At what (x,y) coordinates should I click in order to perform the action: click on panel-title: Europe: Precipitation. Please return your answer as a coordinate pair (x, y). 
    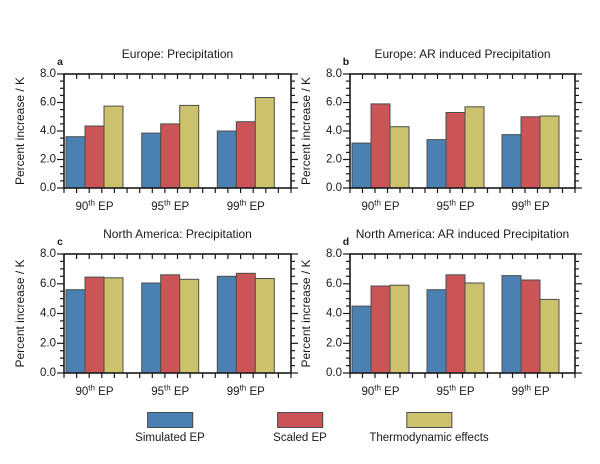
    Looking at the image, I should click on (177, 54).